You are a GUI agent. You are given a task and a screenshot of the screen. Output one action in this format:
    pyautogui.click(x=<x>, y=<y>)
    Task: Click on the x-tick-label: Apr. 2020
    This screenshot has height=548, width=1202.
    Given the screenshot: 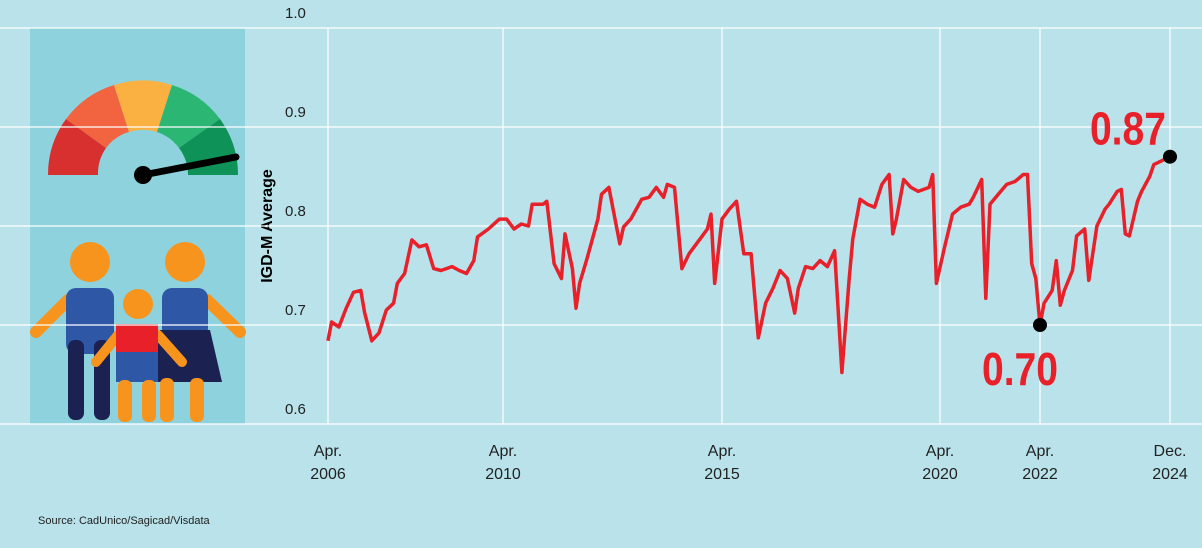 What is the action you would take?
    pyautogui.click(x=940, y=463)
    